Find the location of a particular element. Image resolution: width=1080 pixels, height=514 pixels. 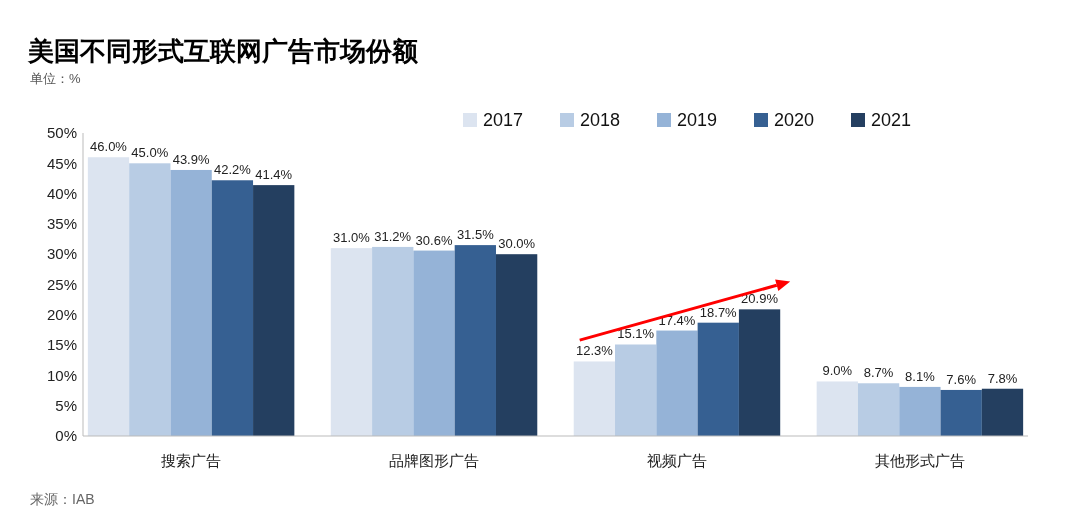

chart-subtitle: 单位：% is located at coordinates (55, 78).